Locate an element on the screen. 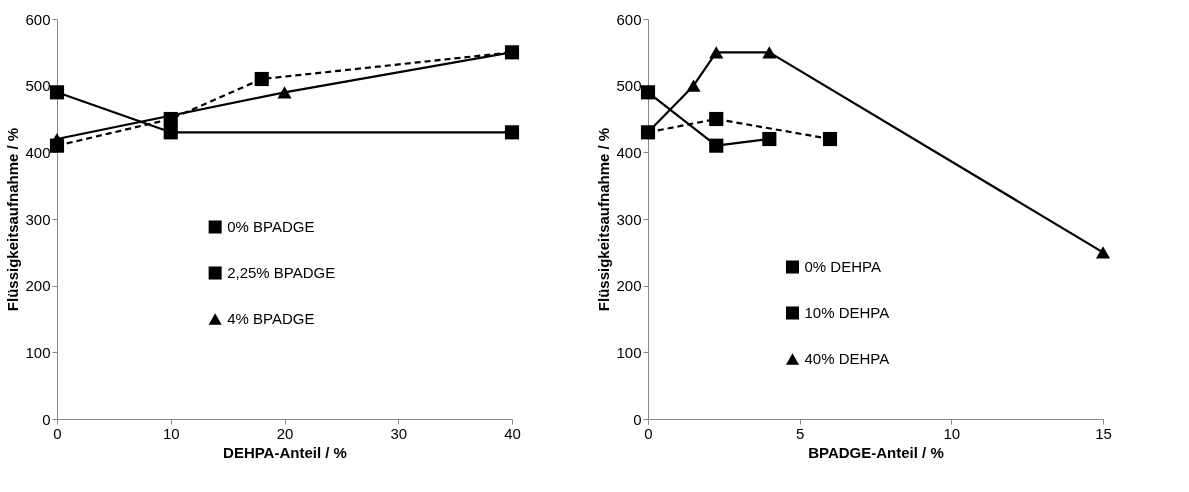  legend-label: 2,25% BPADGE is located at coordinates (281, 272).